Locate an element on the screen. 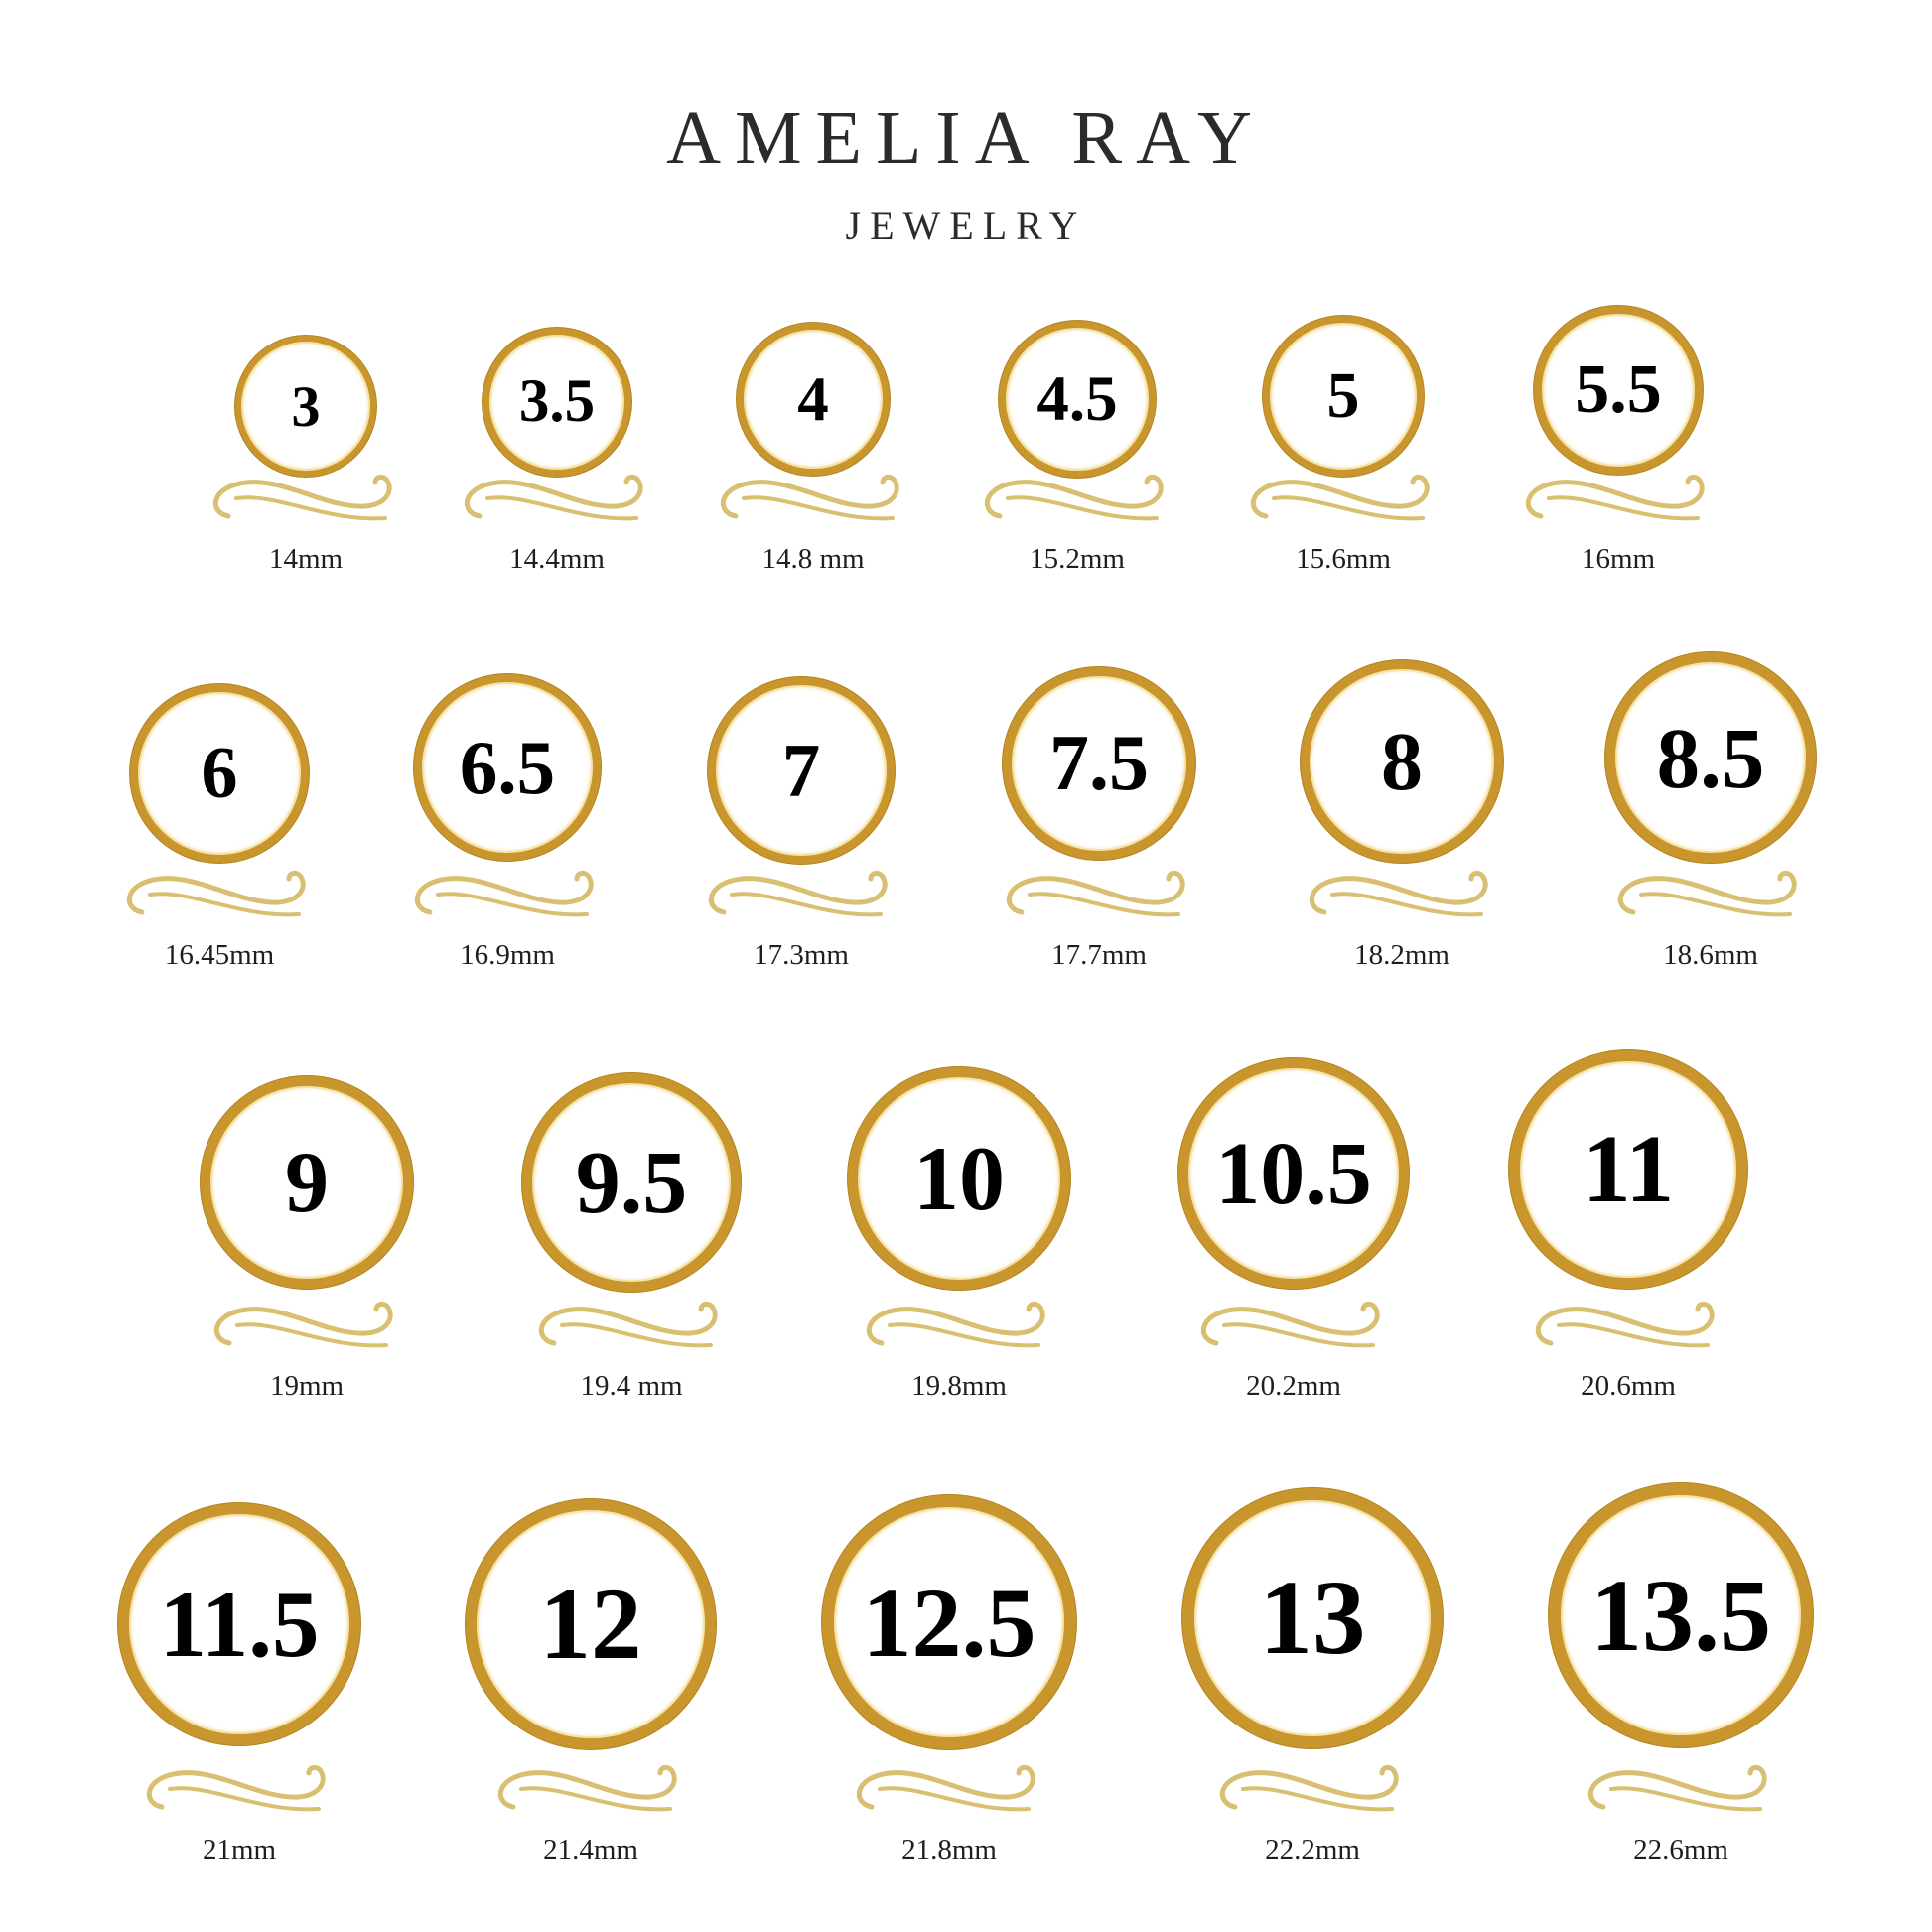  ring-size-number: 8.5 is located at coordinates (1711, 757).